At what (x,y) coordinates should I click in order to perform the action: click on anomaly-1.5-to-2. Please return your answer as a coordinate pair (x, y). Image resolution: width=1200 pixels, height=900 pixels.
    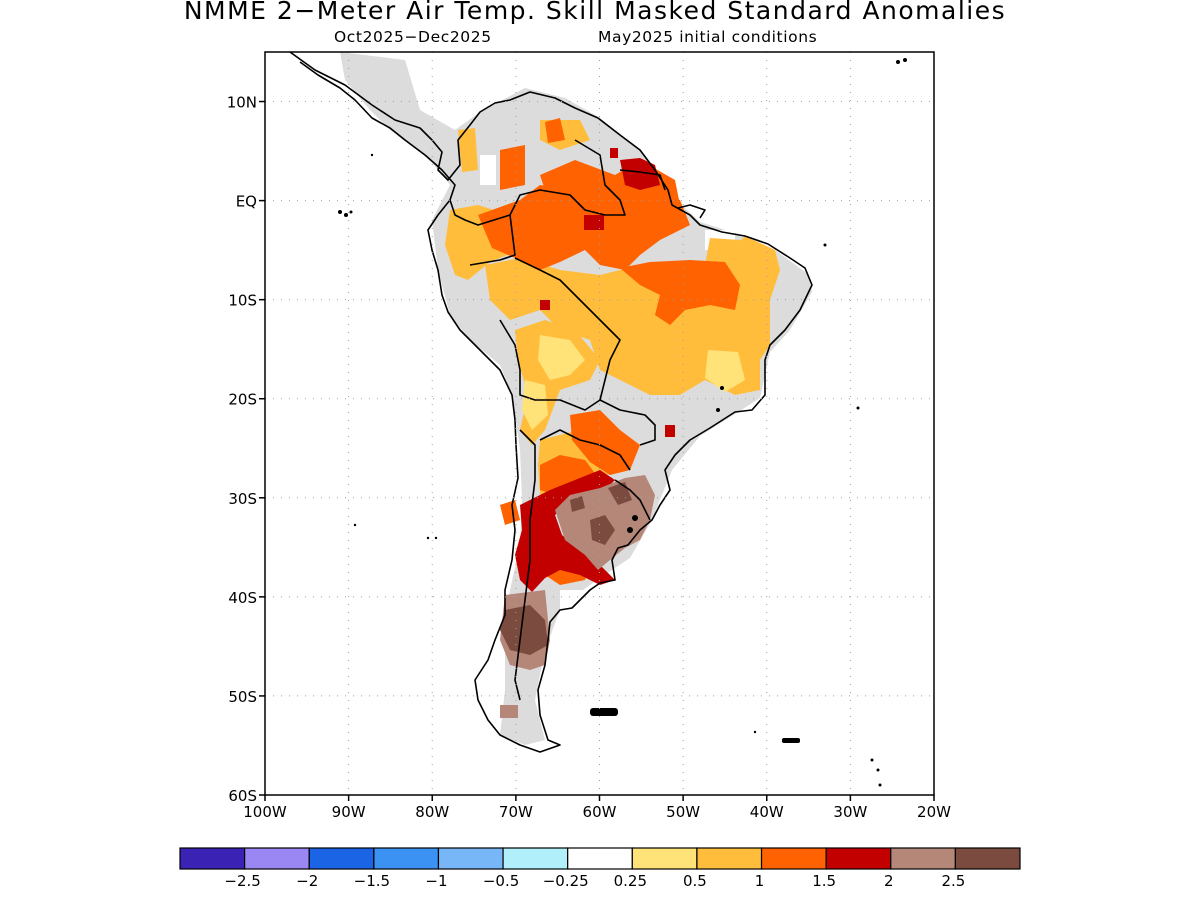
    Looking at the image, I should click on (595, 370).